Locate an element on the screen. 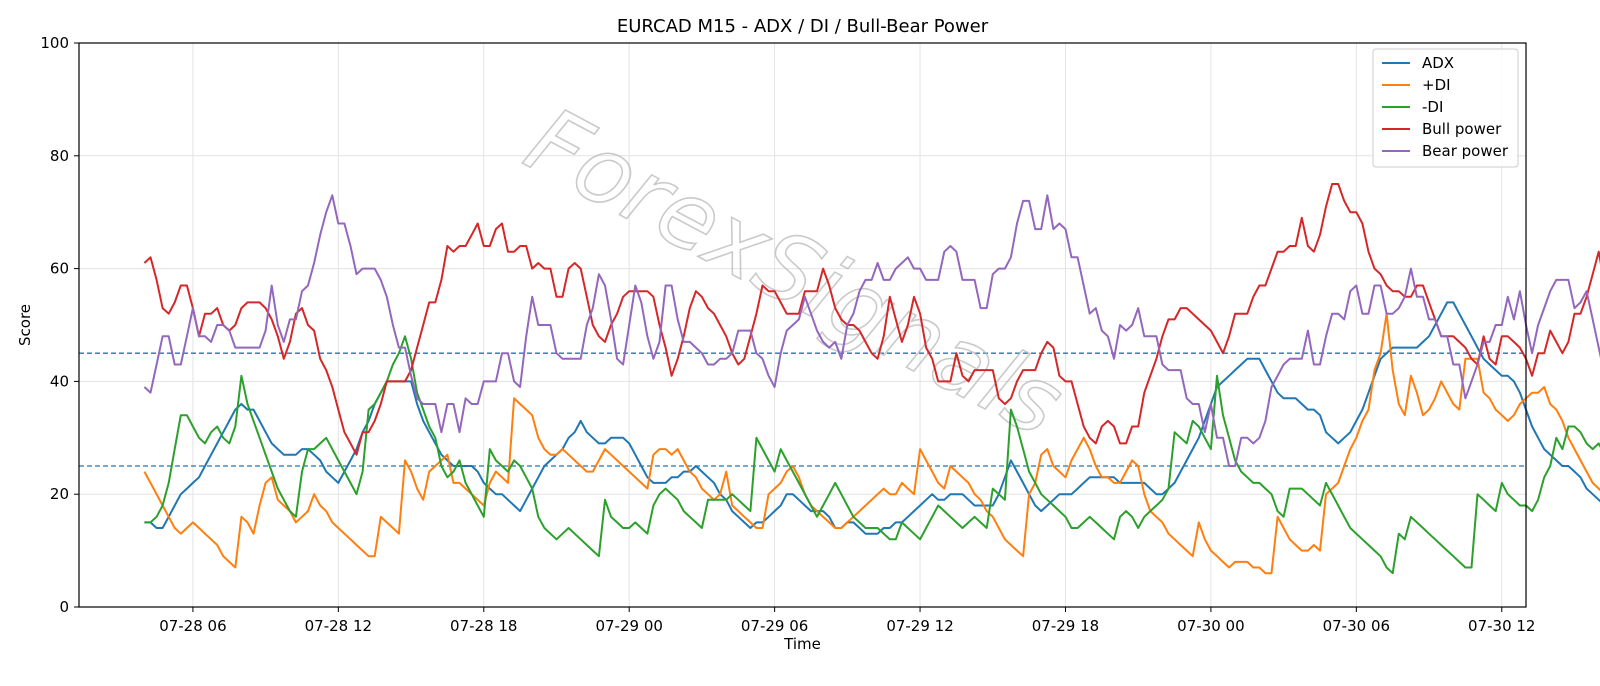 This screenshot has height=686, width=1600. y-axis-title: Score is located at coordinates (25, 325).